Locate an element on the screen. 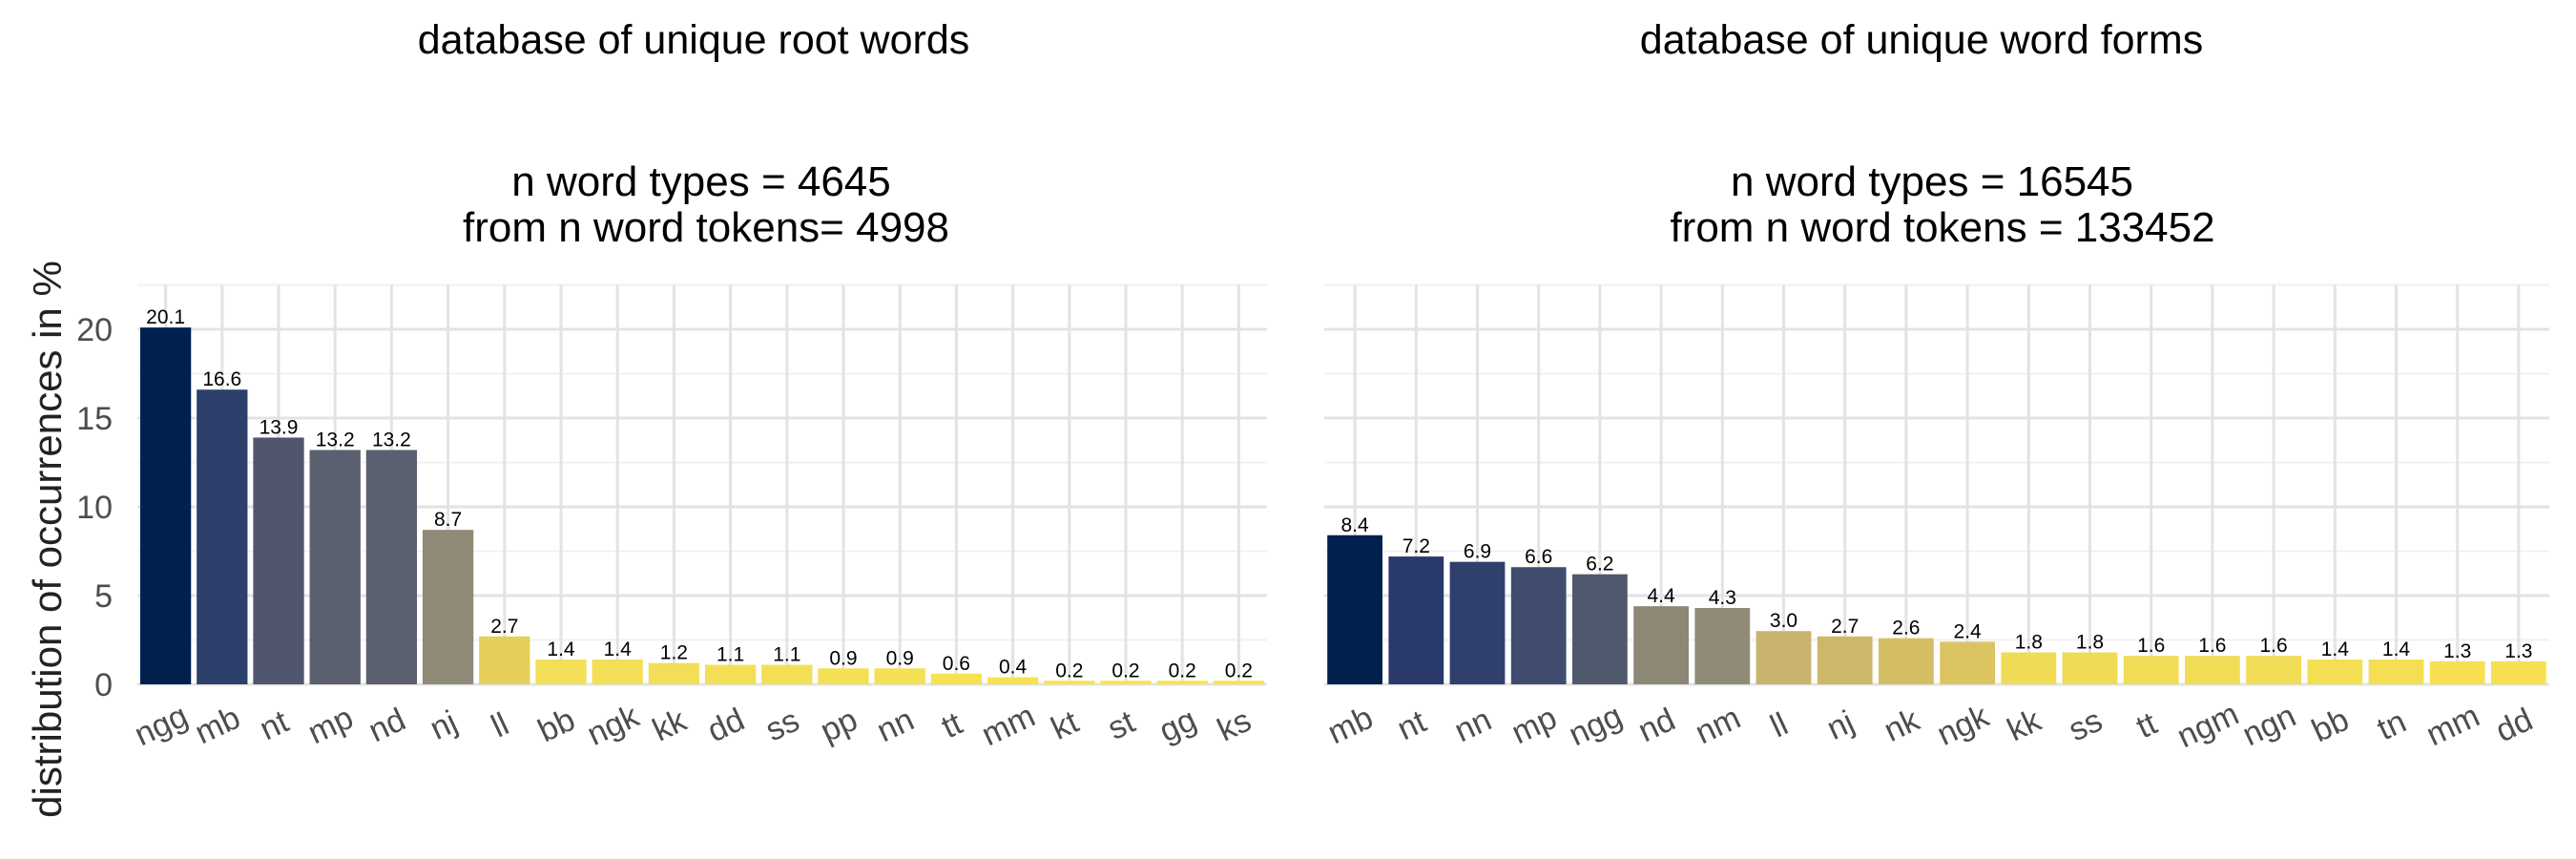  panel-subtitle-right-line1: n word types = 16545 is located at coordinates (1932, 181).